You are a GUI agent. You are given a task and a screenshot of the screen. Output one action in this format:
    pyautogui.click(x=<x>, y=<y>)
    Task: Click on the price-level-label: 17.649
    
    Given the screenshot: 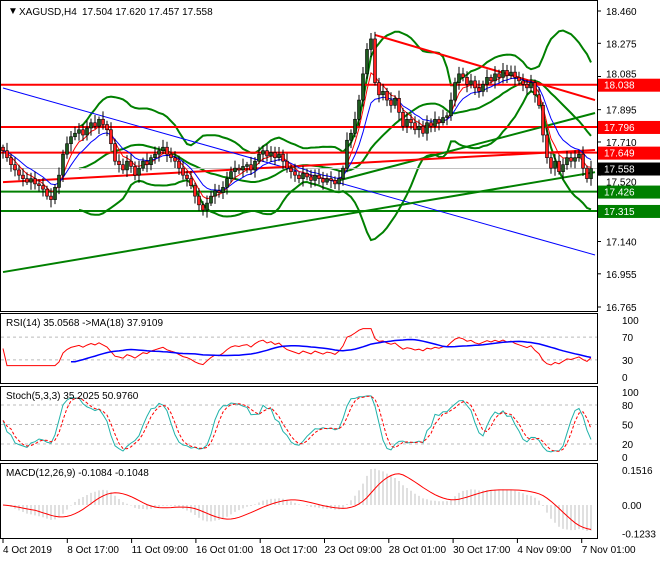 What is the action you would take?
    pyautogui.click(x=619, y=154)
    